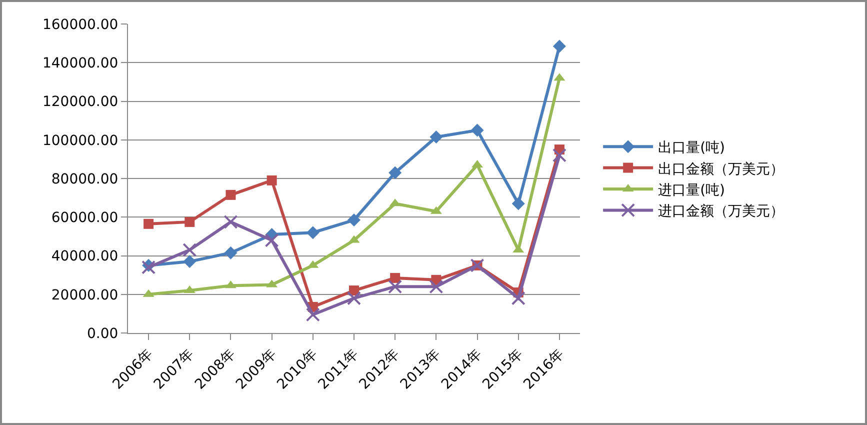  What do you see at coordinates (80, 102) in the screenshot?
I see `y-tick-label: 120000.00` at bounding box center [80, 102].